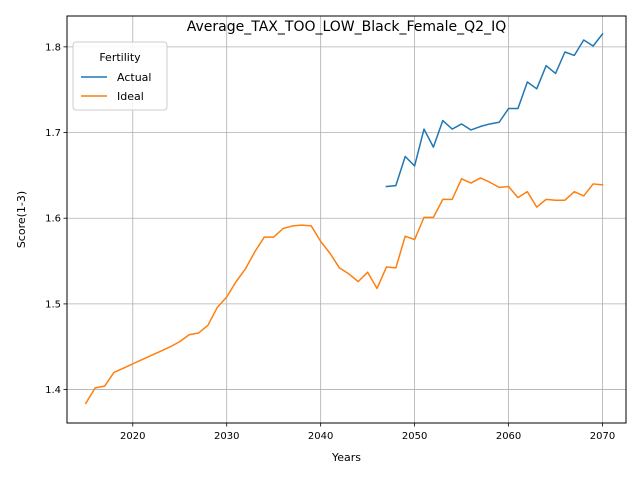  Describe the element at coordinates (53, 304) in the screenshot. I see `y-tick-label: 1.5` at that location.